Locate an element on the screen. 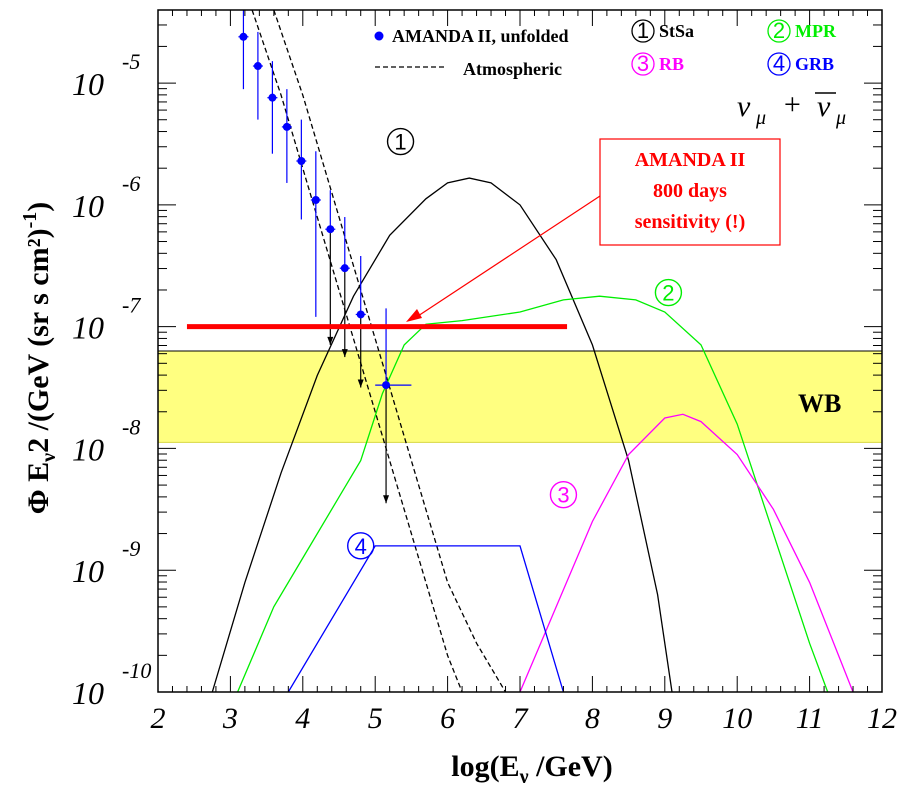 The width and height of the screenshot is (903, 788). numu-label-mu2: μ is located at coordinates (840, 118).